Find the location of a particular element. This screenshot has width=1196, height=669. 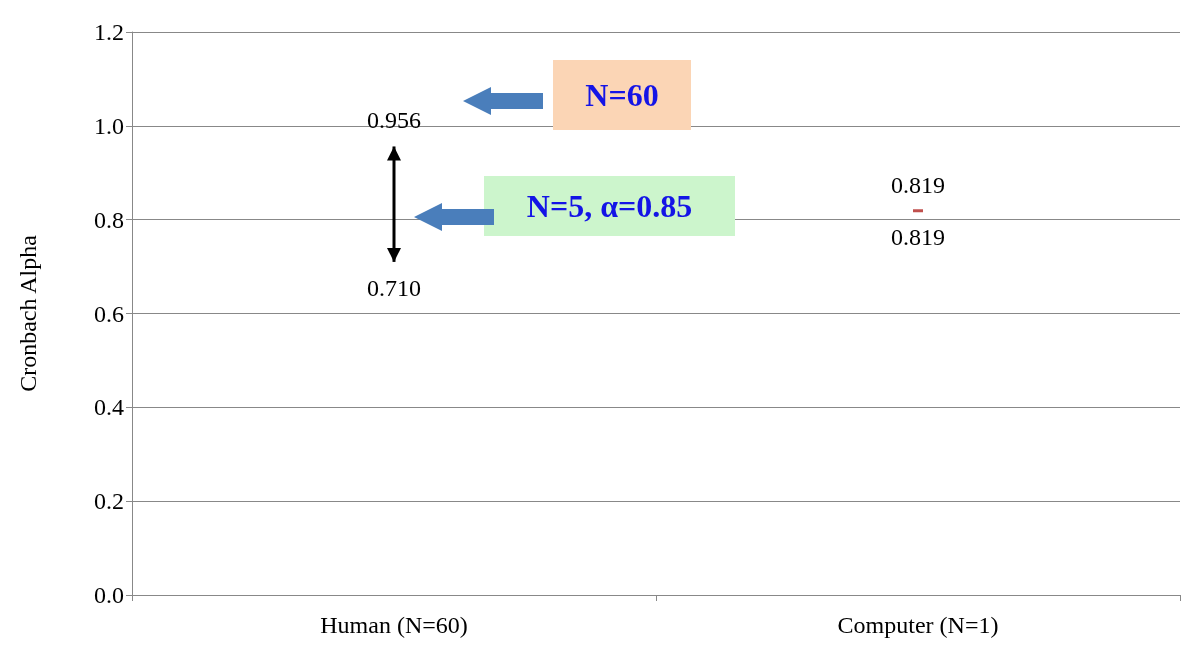

x-tick-label: Human (N=60) is located at coordinates (394, 625).